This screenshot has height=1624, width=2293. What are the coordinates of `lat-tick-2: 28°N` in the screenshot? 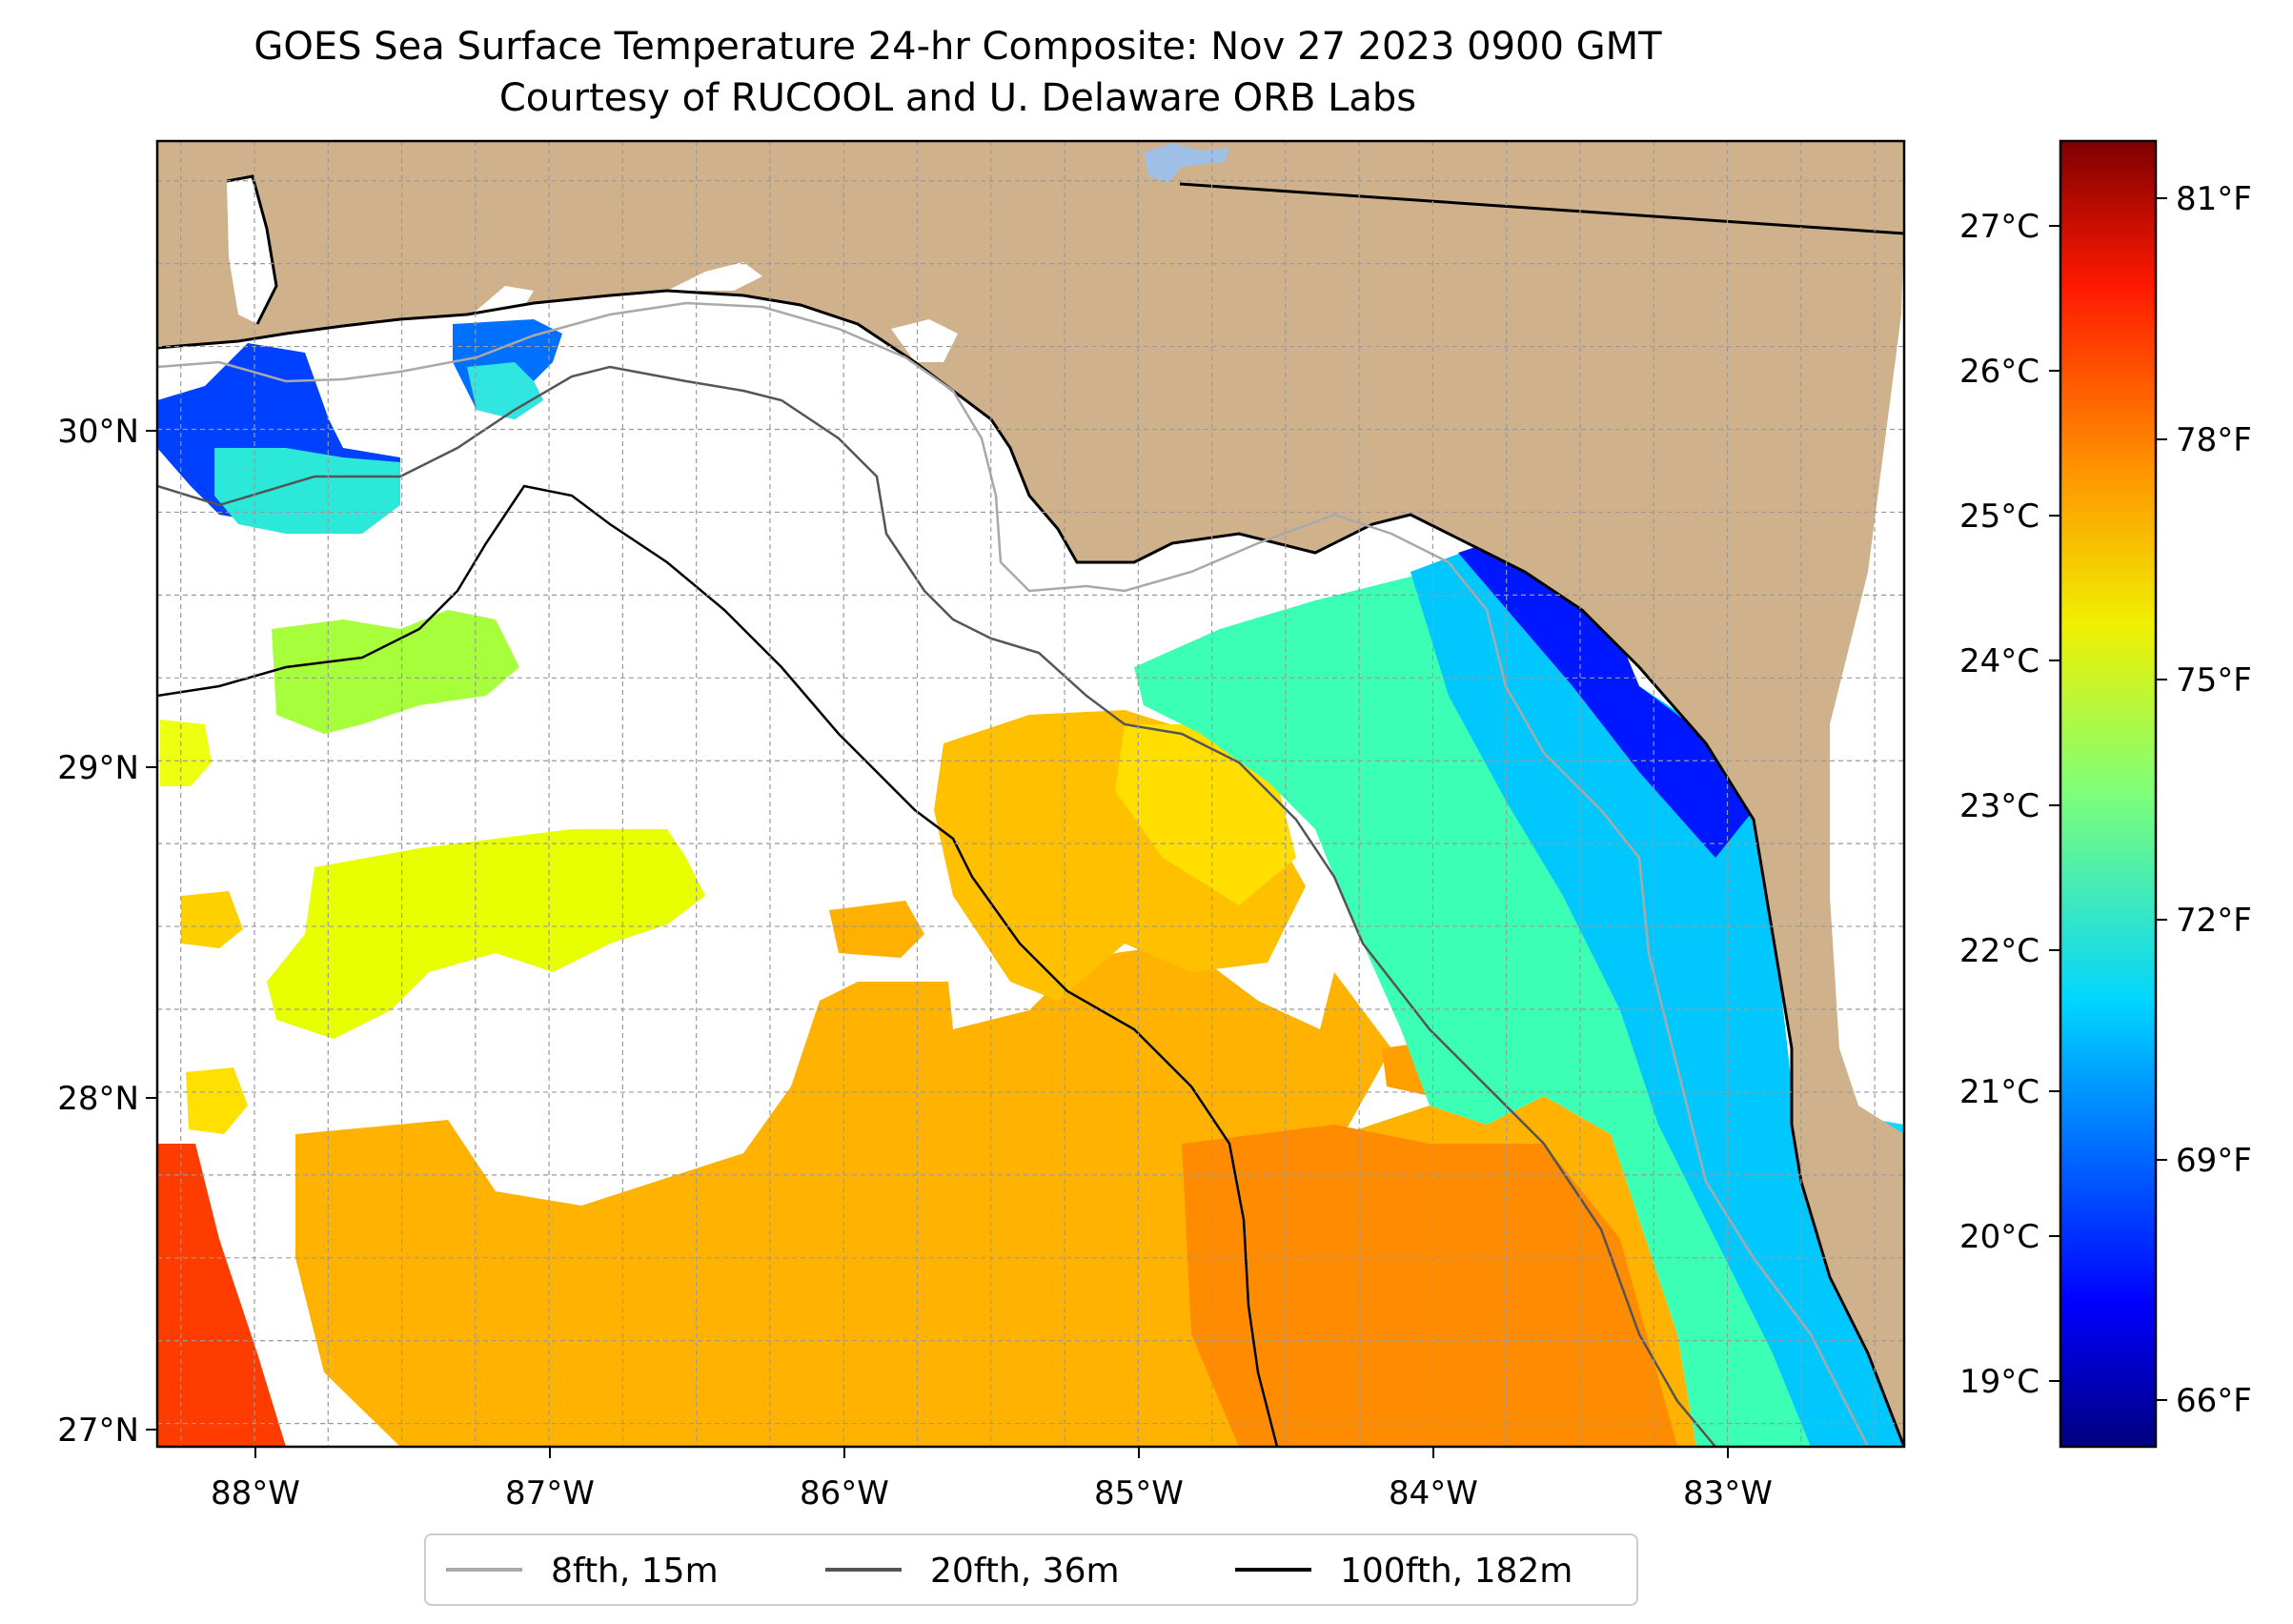 It's located at (107, 1099).